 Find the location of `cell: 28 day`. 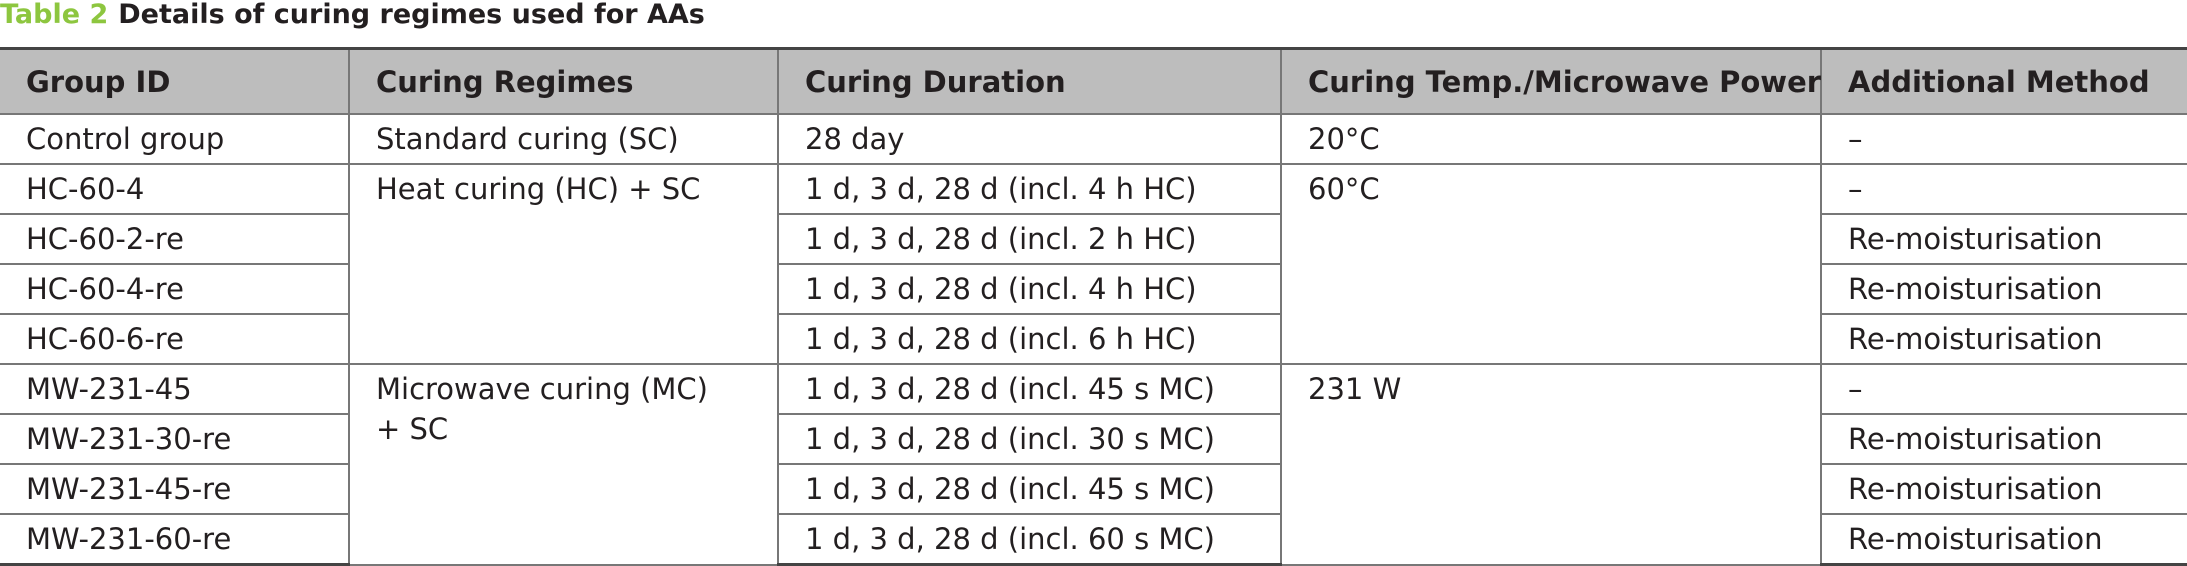

cell: 28 day is located at coordinates (1029, 139).